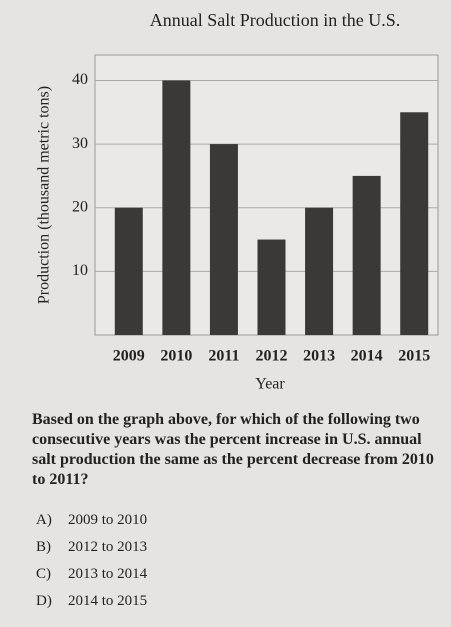 The height and width of the screenshot is (627, 451). I want to click on answer-option: B) 2012 to 2013, so click(91, 552).